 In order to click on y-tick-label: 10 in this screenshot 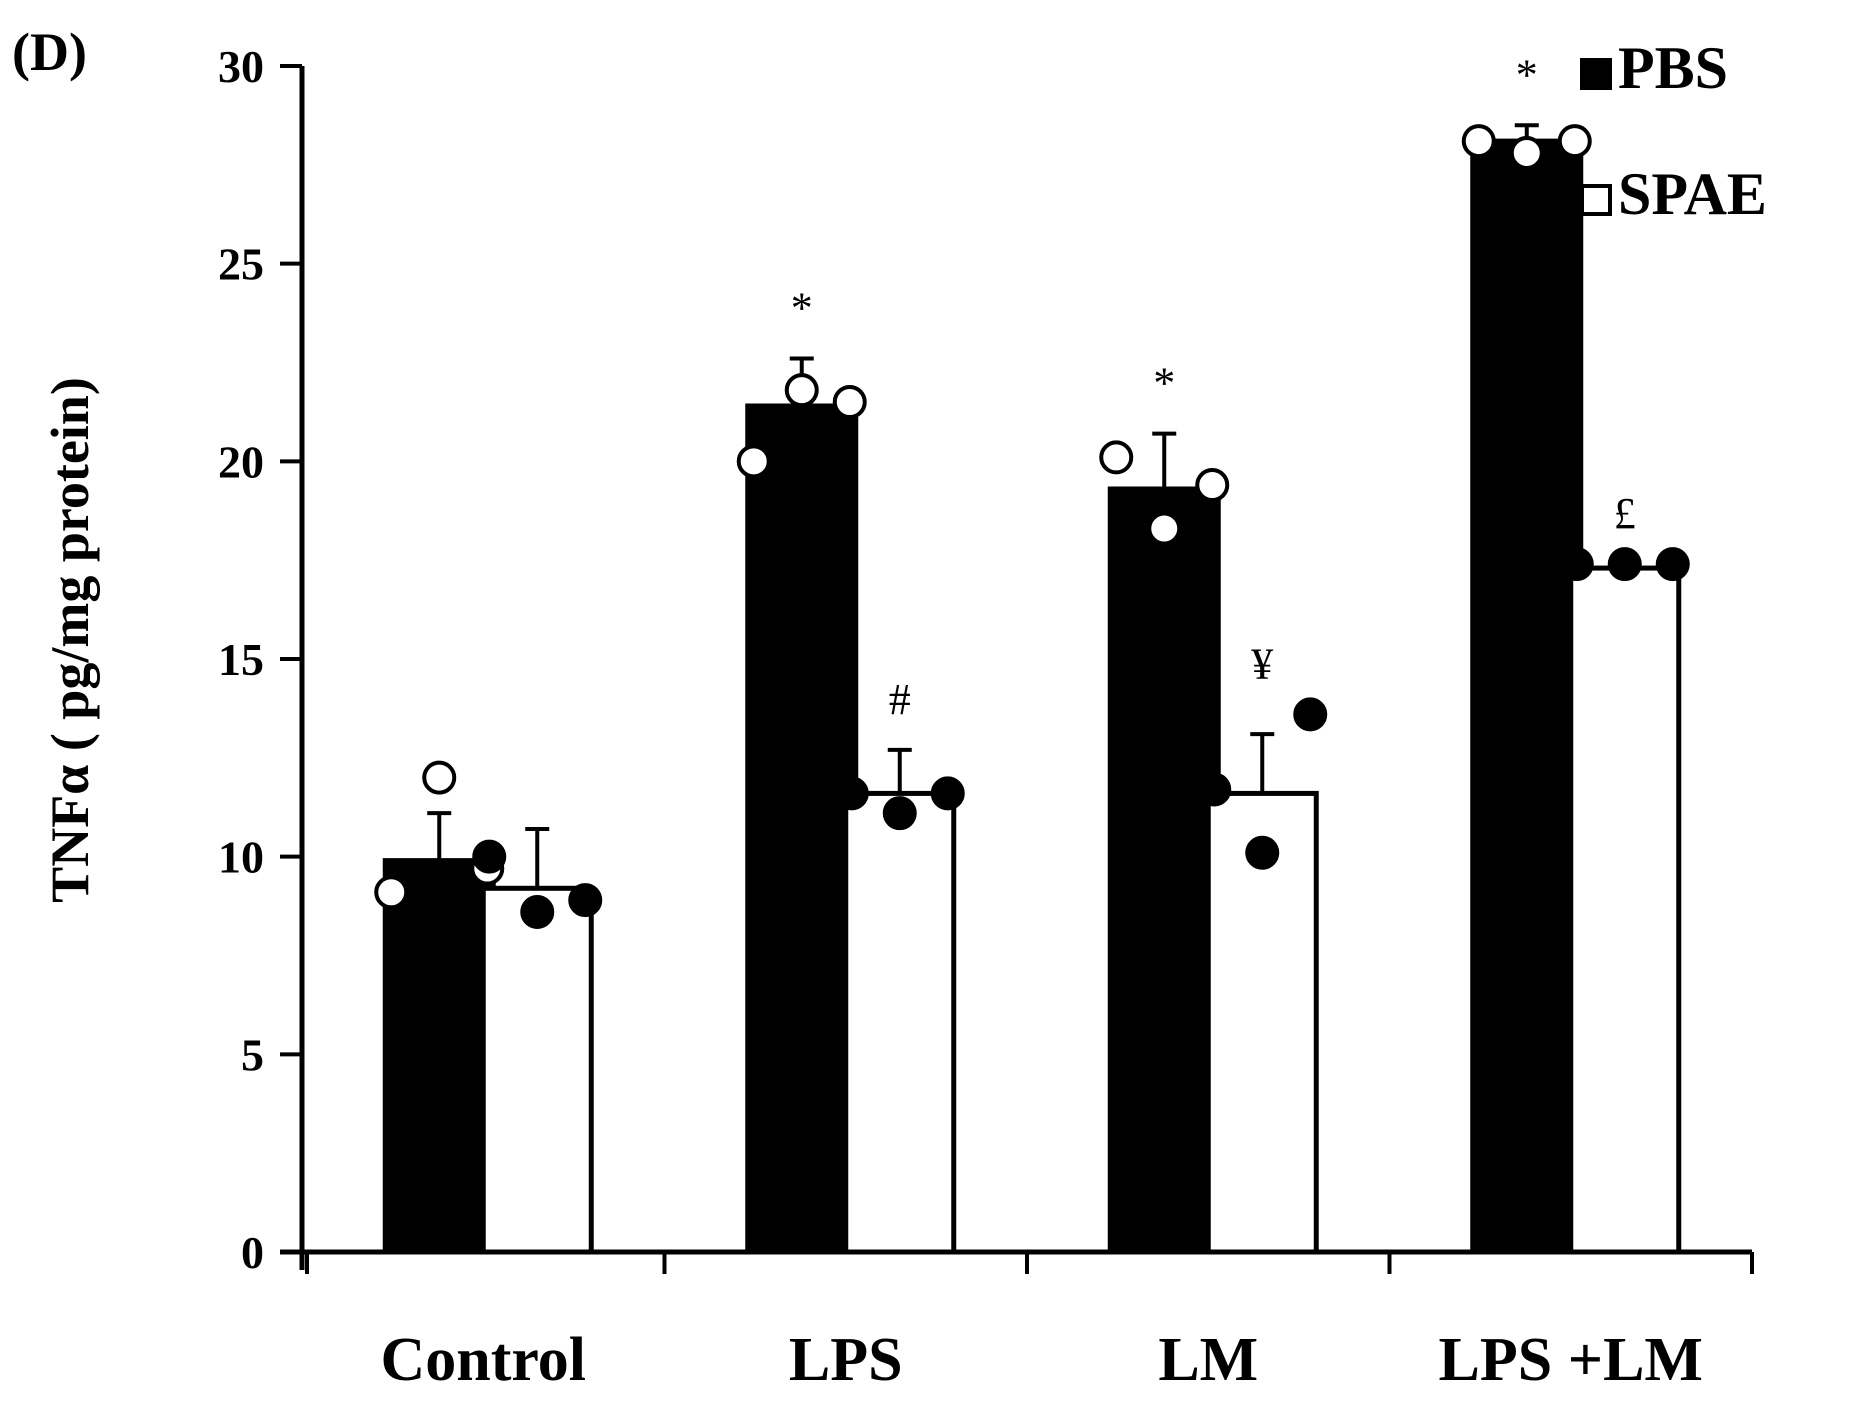, I will do `click(241, 857)`.